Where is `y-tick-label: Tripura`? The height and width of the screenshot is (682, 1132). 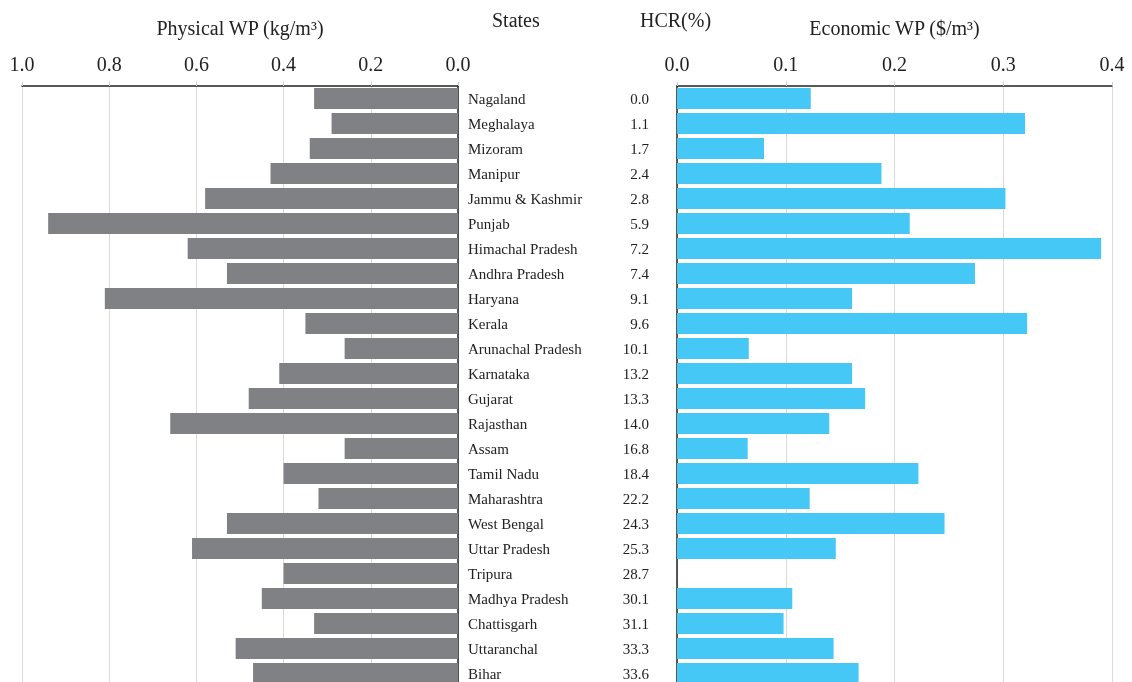 y-tick-label: Tripura is located at coordinates (490, 573).